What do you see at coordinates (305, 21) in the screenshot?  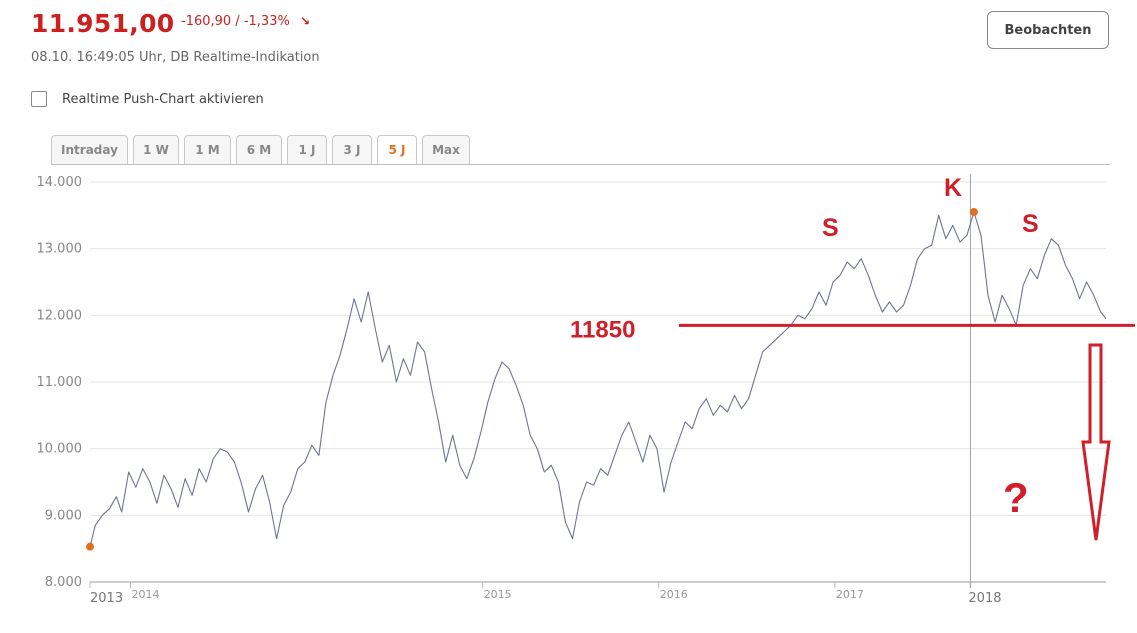 I see `arrow-down-right-icon: ↘` at bounding box center [305, 21].